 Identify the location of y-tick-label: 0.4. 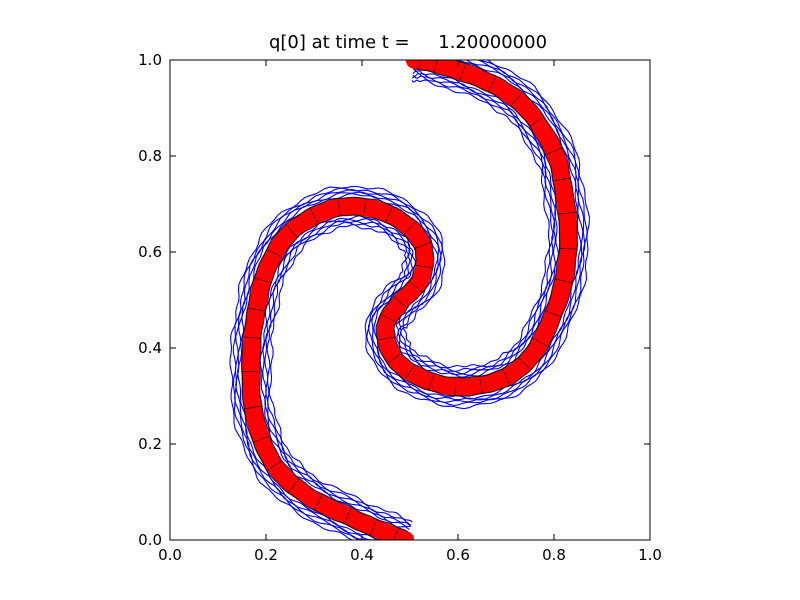
(150, 348).